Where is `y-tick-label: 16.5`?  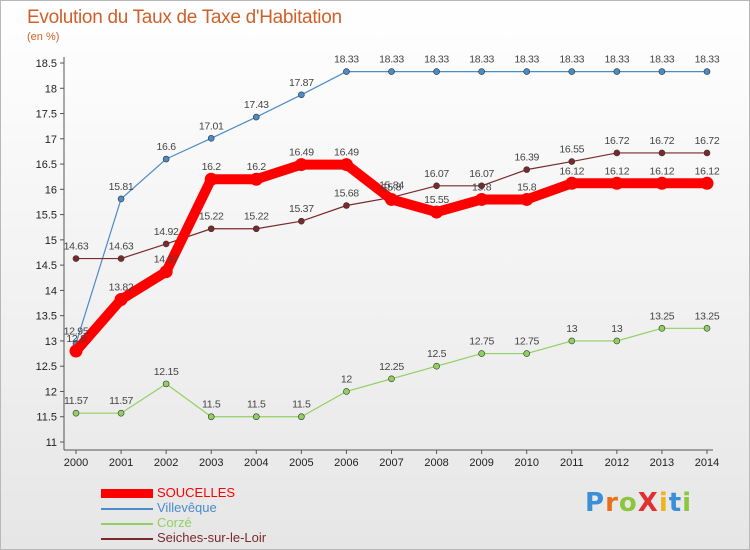 y-tick-label: 16.5 is located at coordinates (46, 165).